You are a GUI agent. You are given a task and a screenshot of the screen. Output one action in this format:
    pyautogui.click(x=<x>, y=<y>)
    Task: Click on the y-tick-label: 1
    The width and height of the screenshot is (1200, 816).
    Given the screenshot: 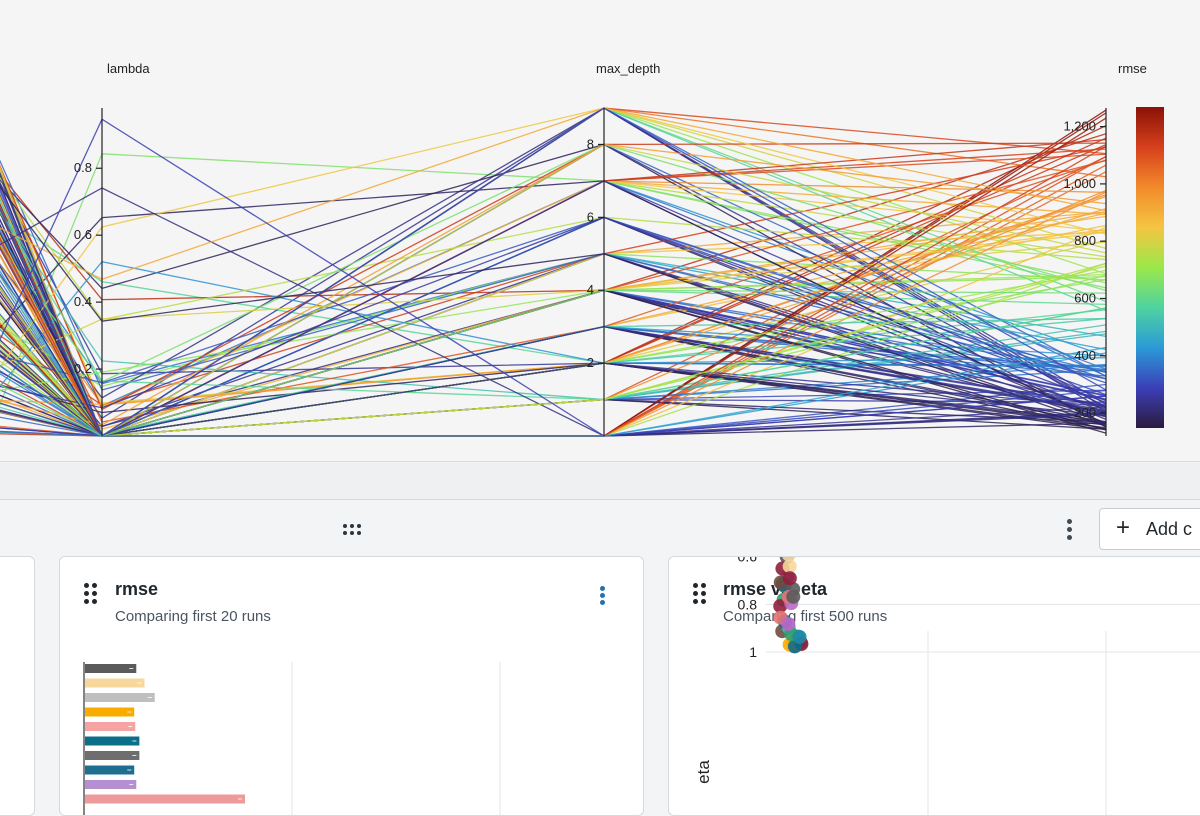 What is the action you would take?
    pyautogui.click(x=753, y=652)
    